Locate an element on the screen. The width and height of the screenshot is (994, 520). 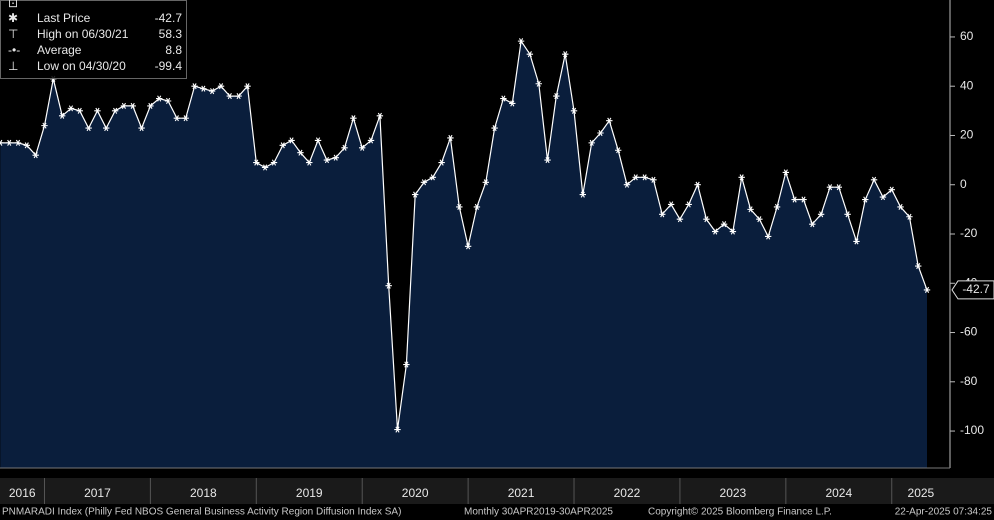
x-tick-label: 2025 is located at coordinates (921, 493).